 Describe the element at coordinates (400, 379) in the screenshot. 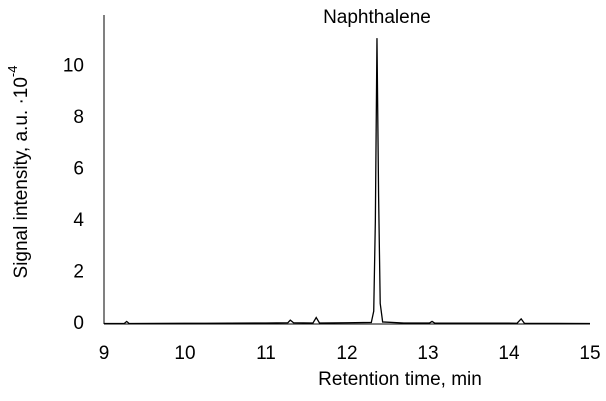

I see `x-axis-label: Retention time, min` at that location.